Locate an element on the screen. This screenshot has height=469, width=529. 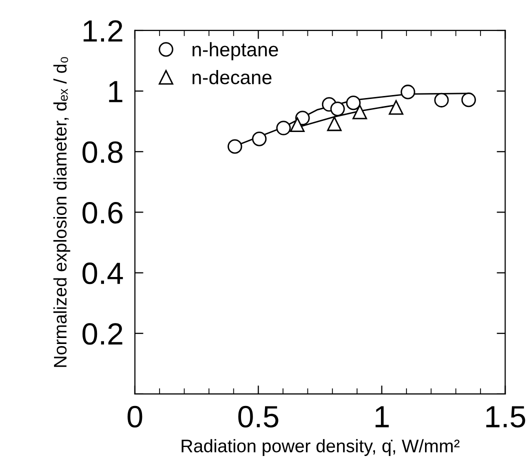
y-tick-label: 1.2 is located at coordinates (103, 31).